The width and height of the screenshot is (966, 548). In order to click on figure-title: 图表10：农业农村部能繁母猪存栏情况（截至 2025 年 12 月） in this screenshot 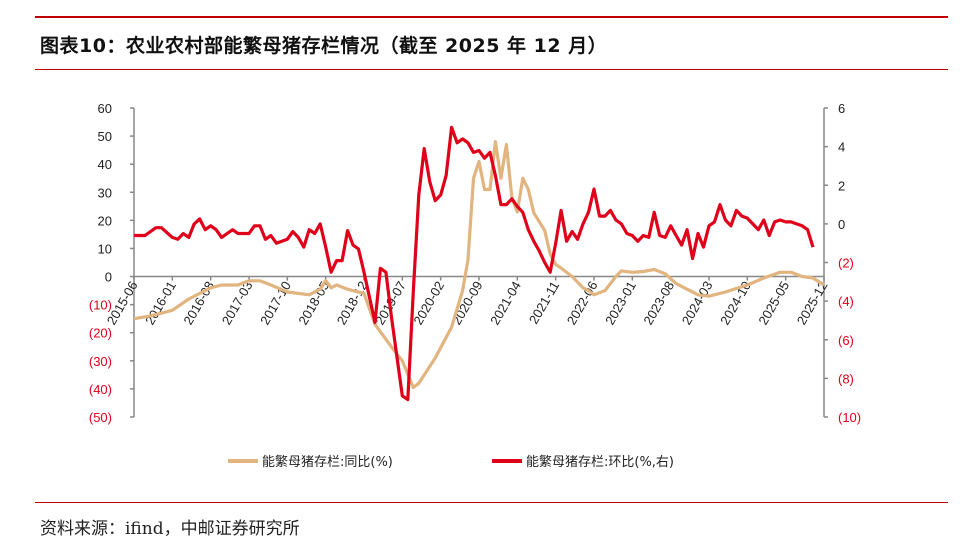, I will do `click(324, 46)`.